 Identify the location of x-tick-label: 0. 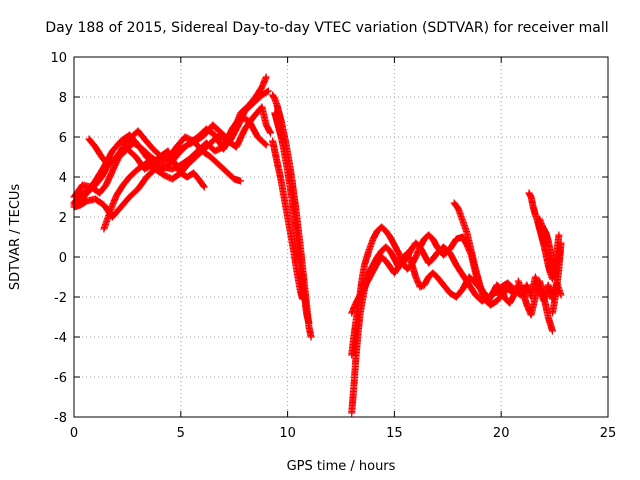
(74, 433).